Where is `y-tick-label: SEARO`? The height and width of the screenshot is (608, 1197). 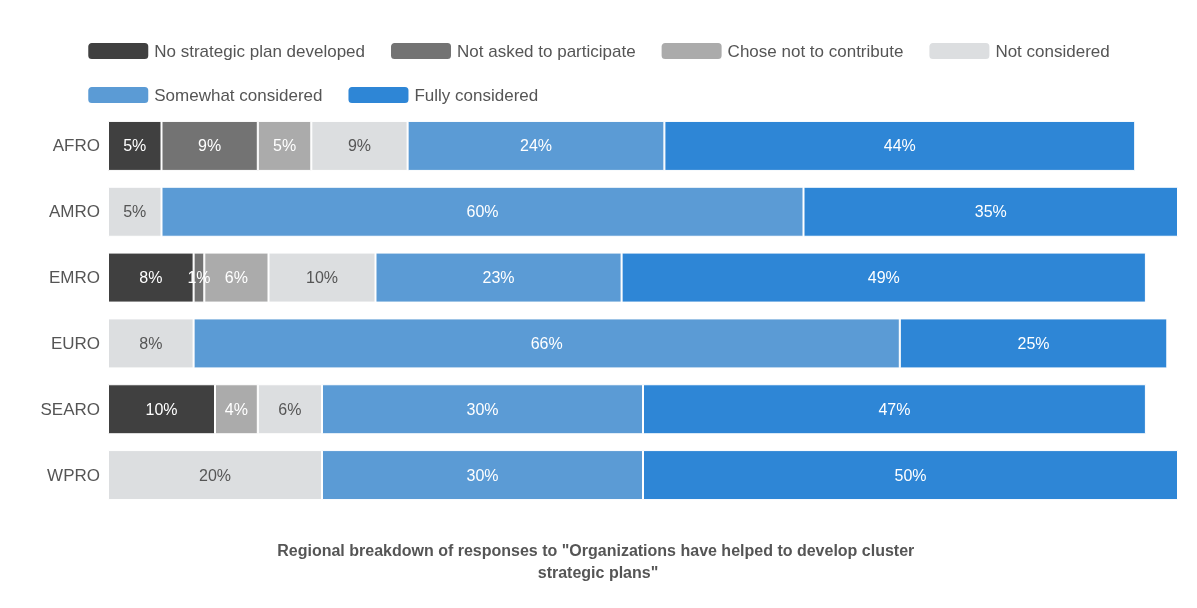
y-tick-label: SEARO is located at coordinates (70, 409).